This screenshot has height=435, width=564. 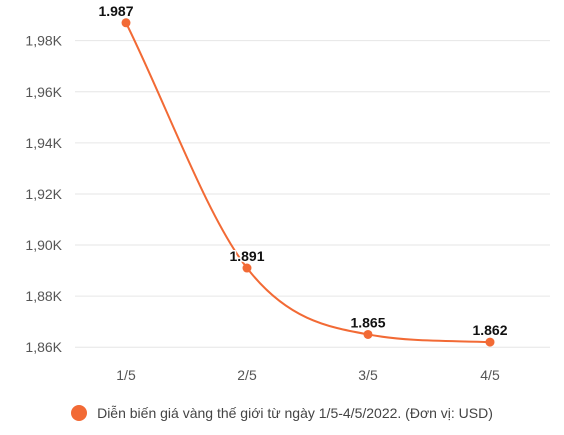 What do you see at coordinates (43, 143) in the screenshot?
I see `y-tick-label: 1,94K` at bounding box center [43, 143].